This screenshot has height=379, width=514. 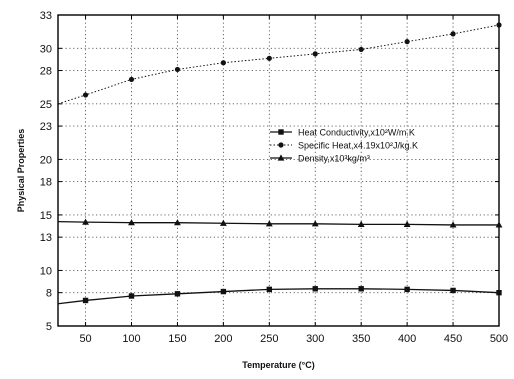 What do you see at coordinates (49, 294) in the screenshot?
I see `y-tick-label: 8` at bounding box center [49, 294].